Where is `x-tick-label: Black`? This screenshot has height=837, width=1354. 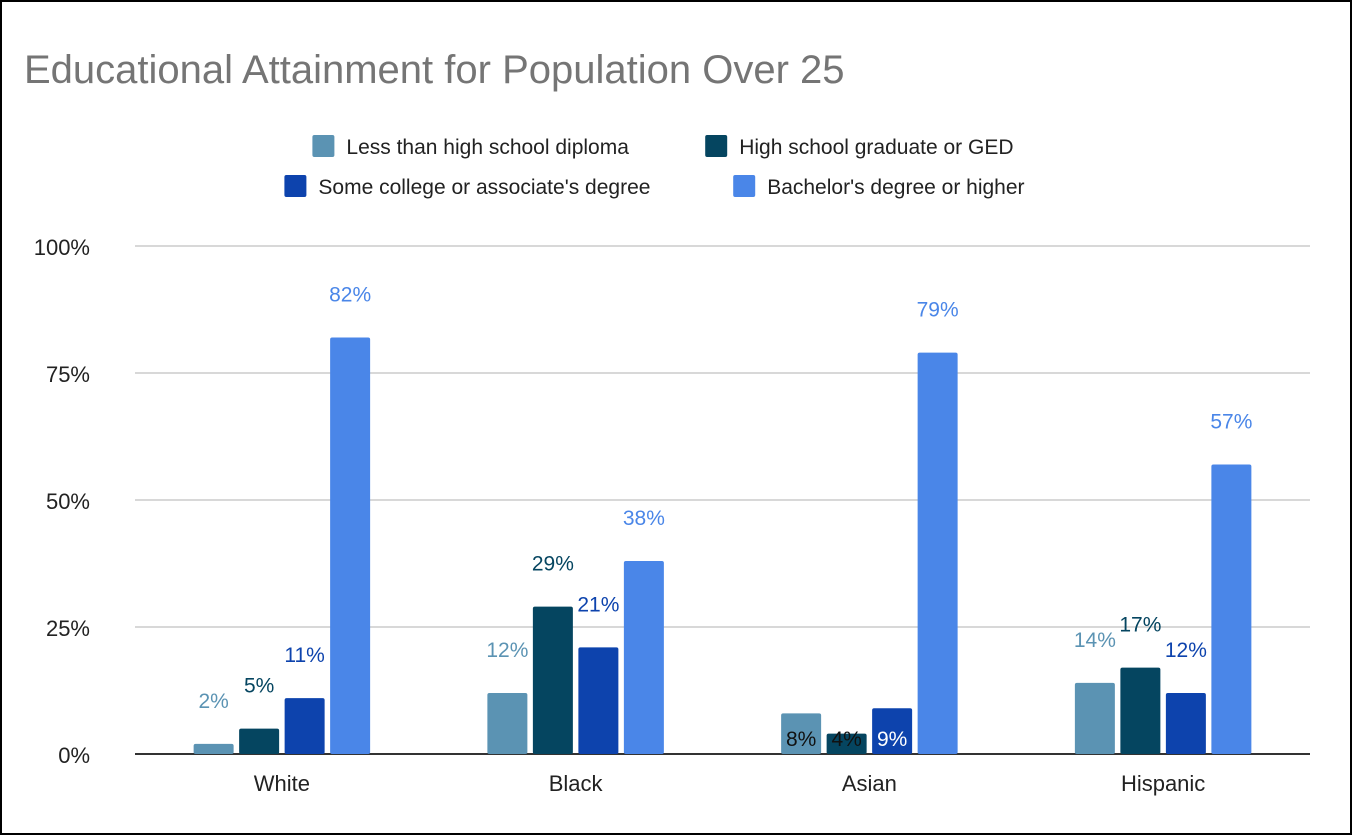
x-tick-label: Black is located at coordinates (576, 783).